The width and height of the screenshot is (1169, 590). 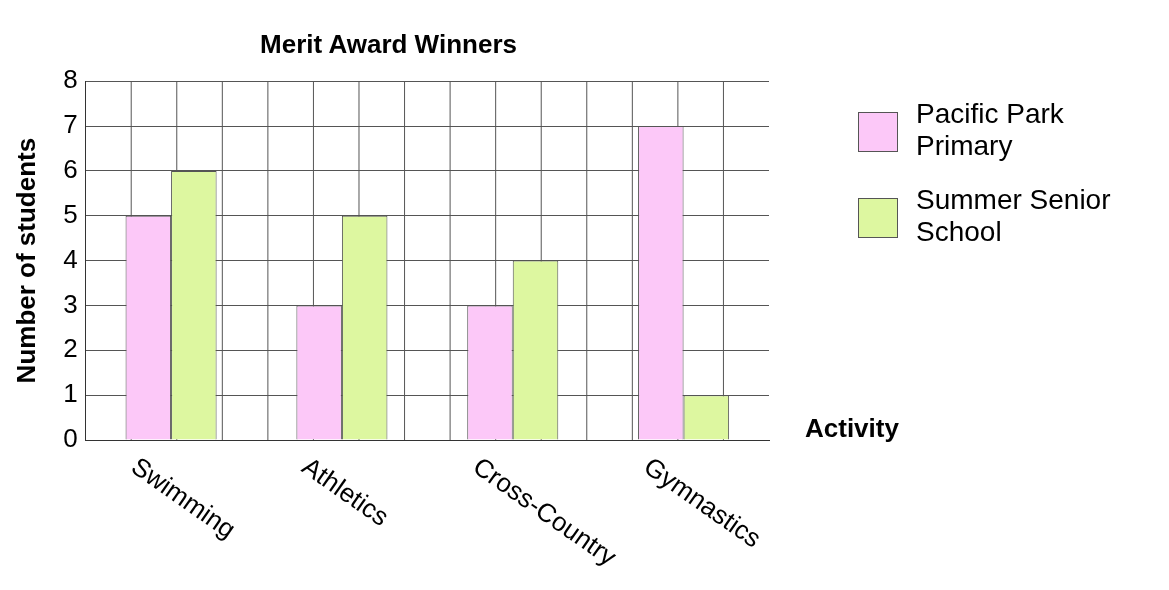 What do you see at coordinates (70, 303) in the screenshot?
I see `y-tick-label: 3` at bounding box center [70, 303].